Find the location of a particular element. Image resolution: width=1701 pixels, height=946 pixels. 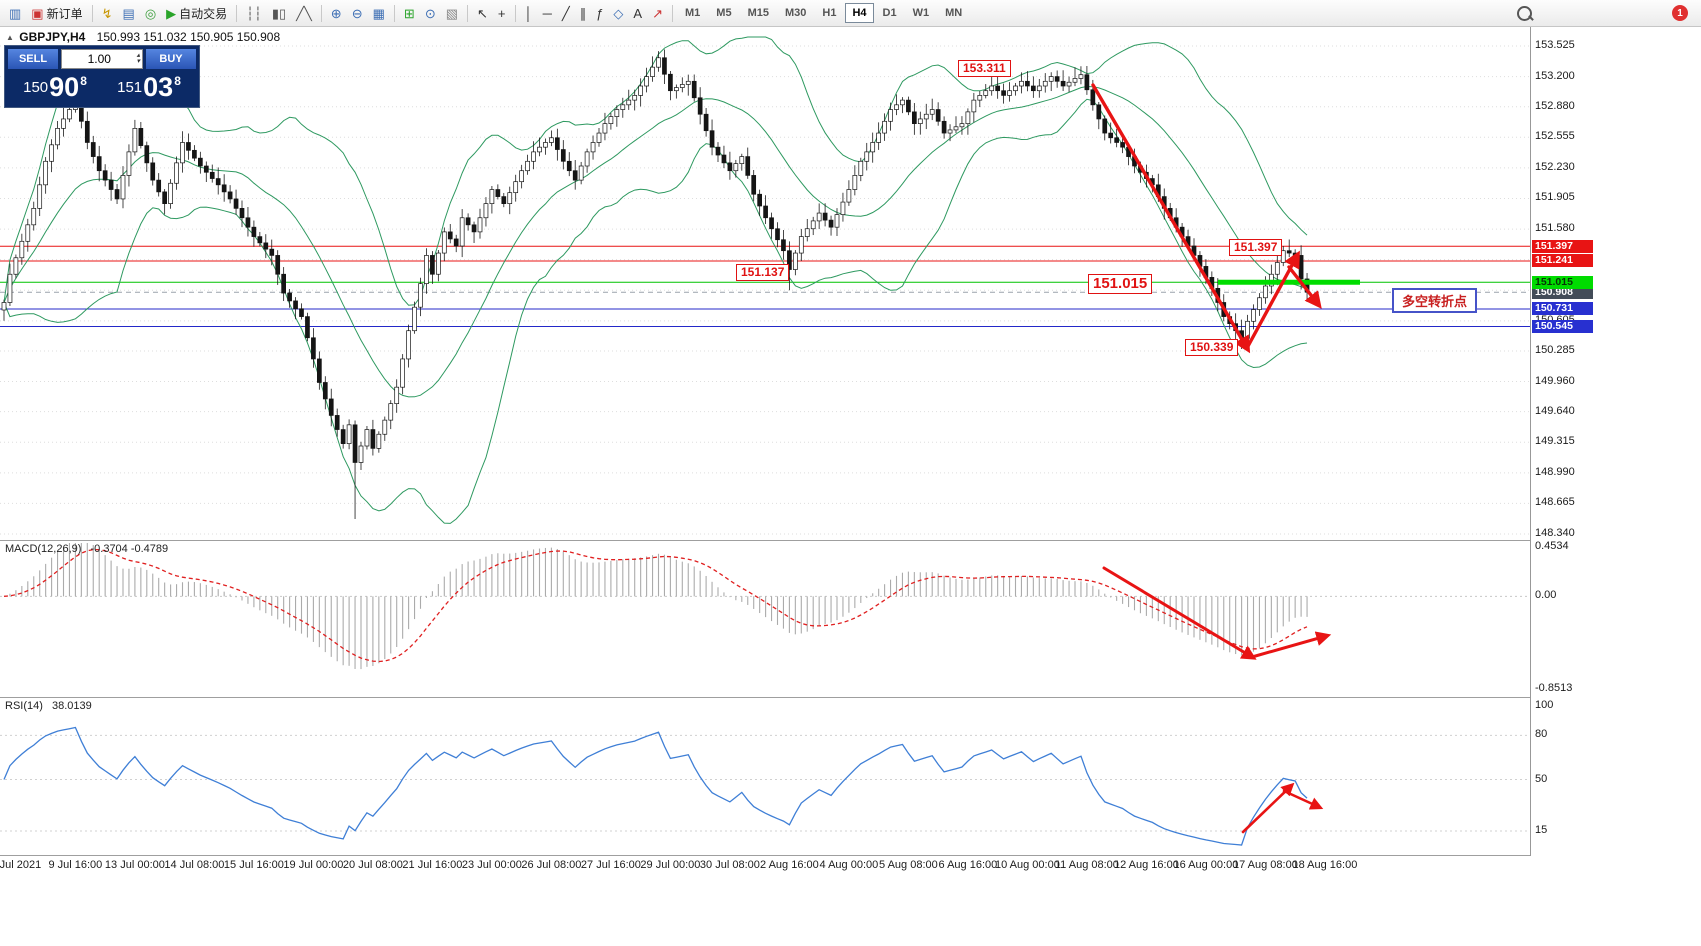

time-label: 16 Aug 00:00 is located at coordinates (1206, 865).